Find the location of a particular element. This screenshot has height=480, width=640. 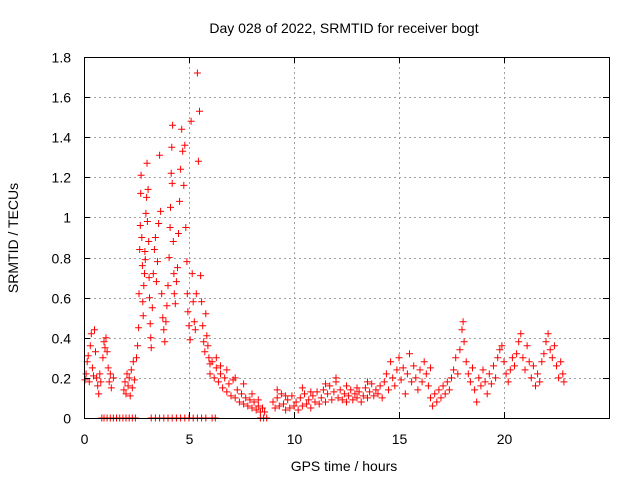

y-tick-label: 1 is located at coordinates (67, 218).